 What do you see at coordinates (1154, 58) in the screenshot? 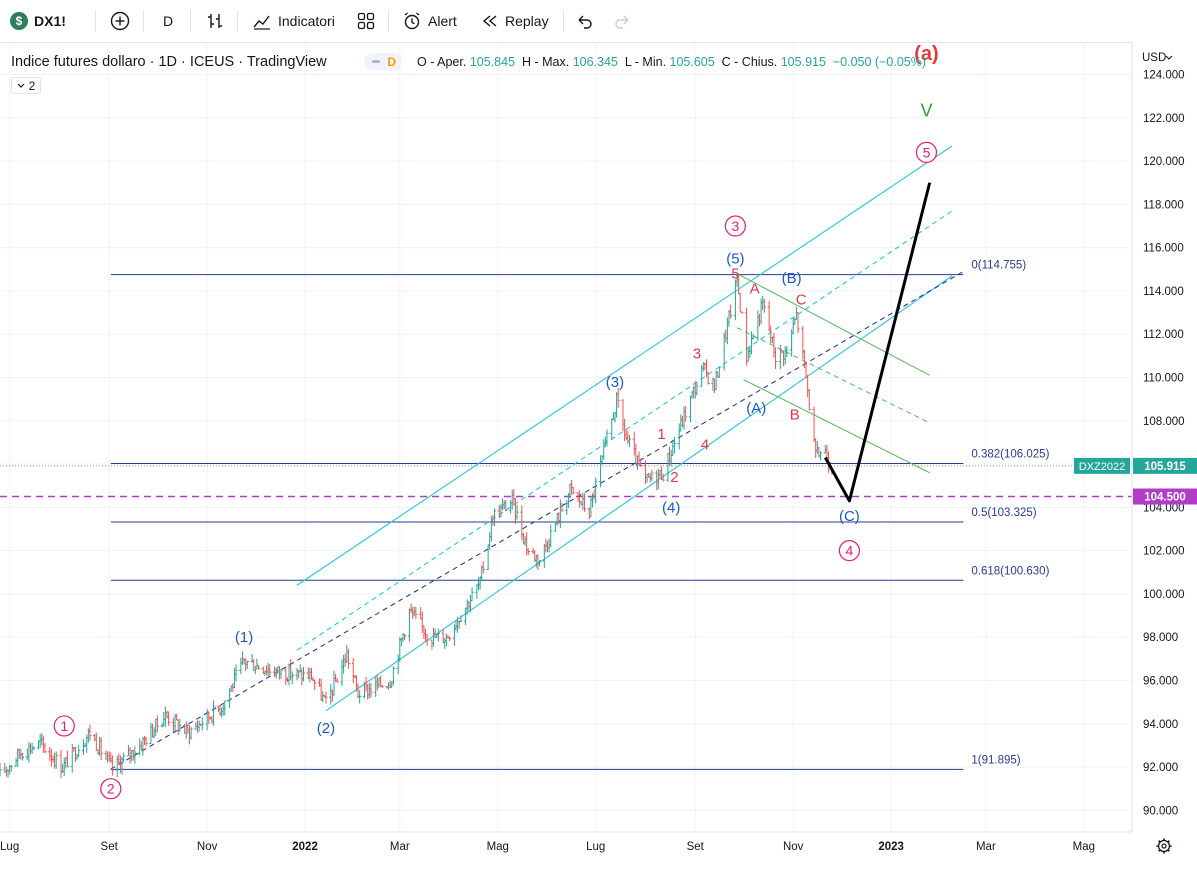
I see `currency-label: USD` at bounding box center [1154, 58].